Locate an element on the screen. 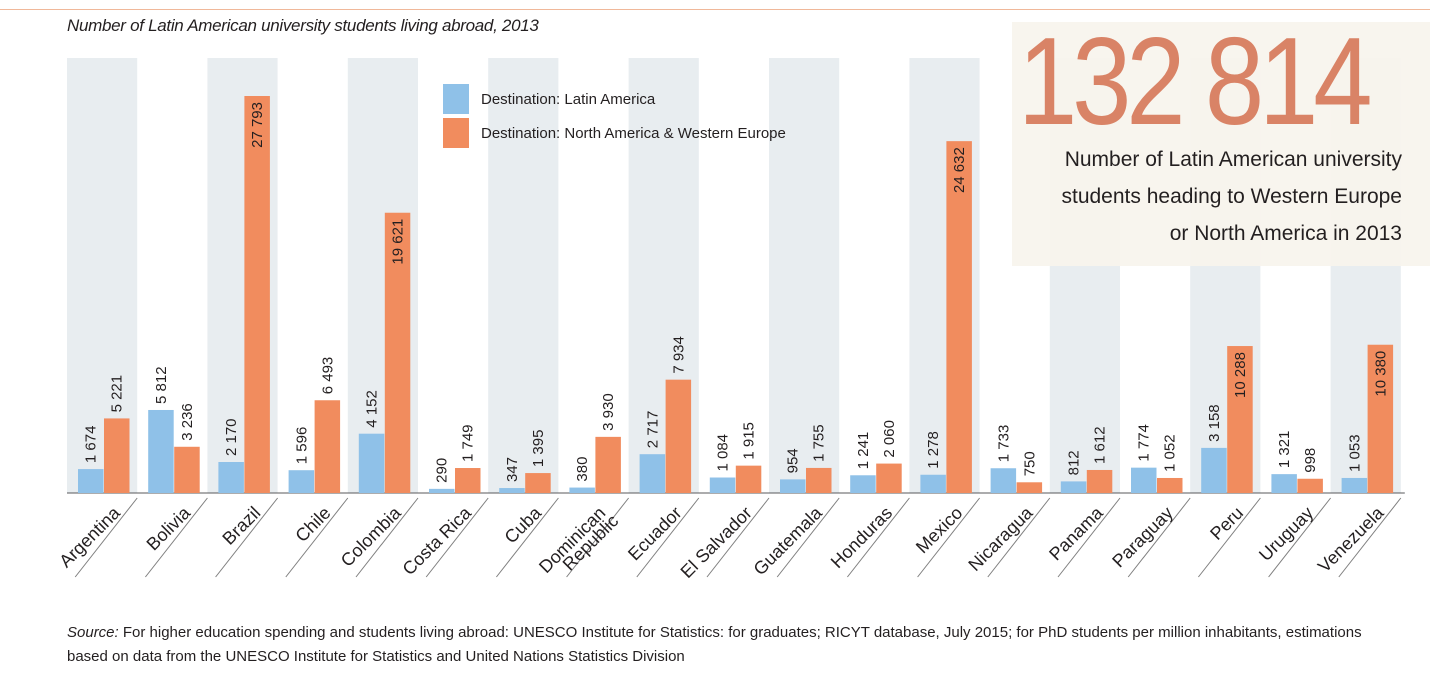 The width and height of the screenshot is (1430, 696). data-label: 2 170 is located at coordinates (231, 437).